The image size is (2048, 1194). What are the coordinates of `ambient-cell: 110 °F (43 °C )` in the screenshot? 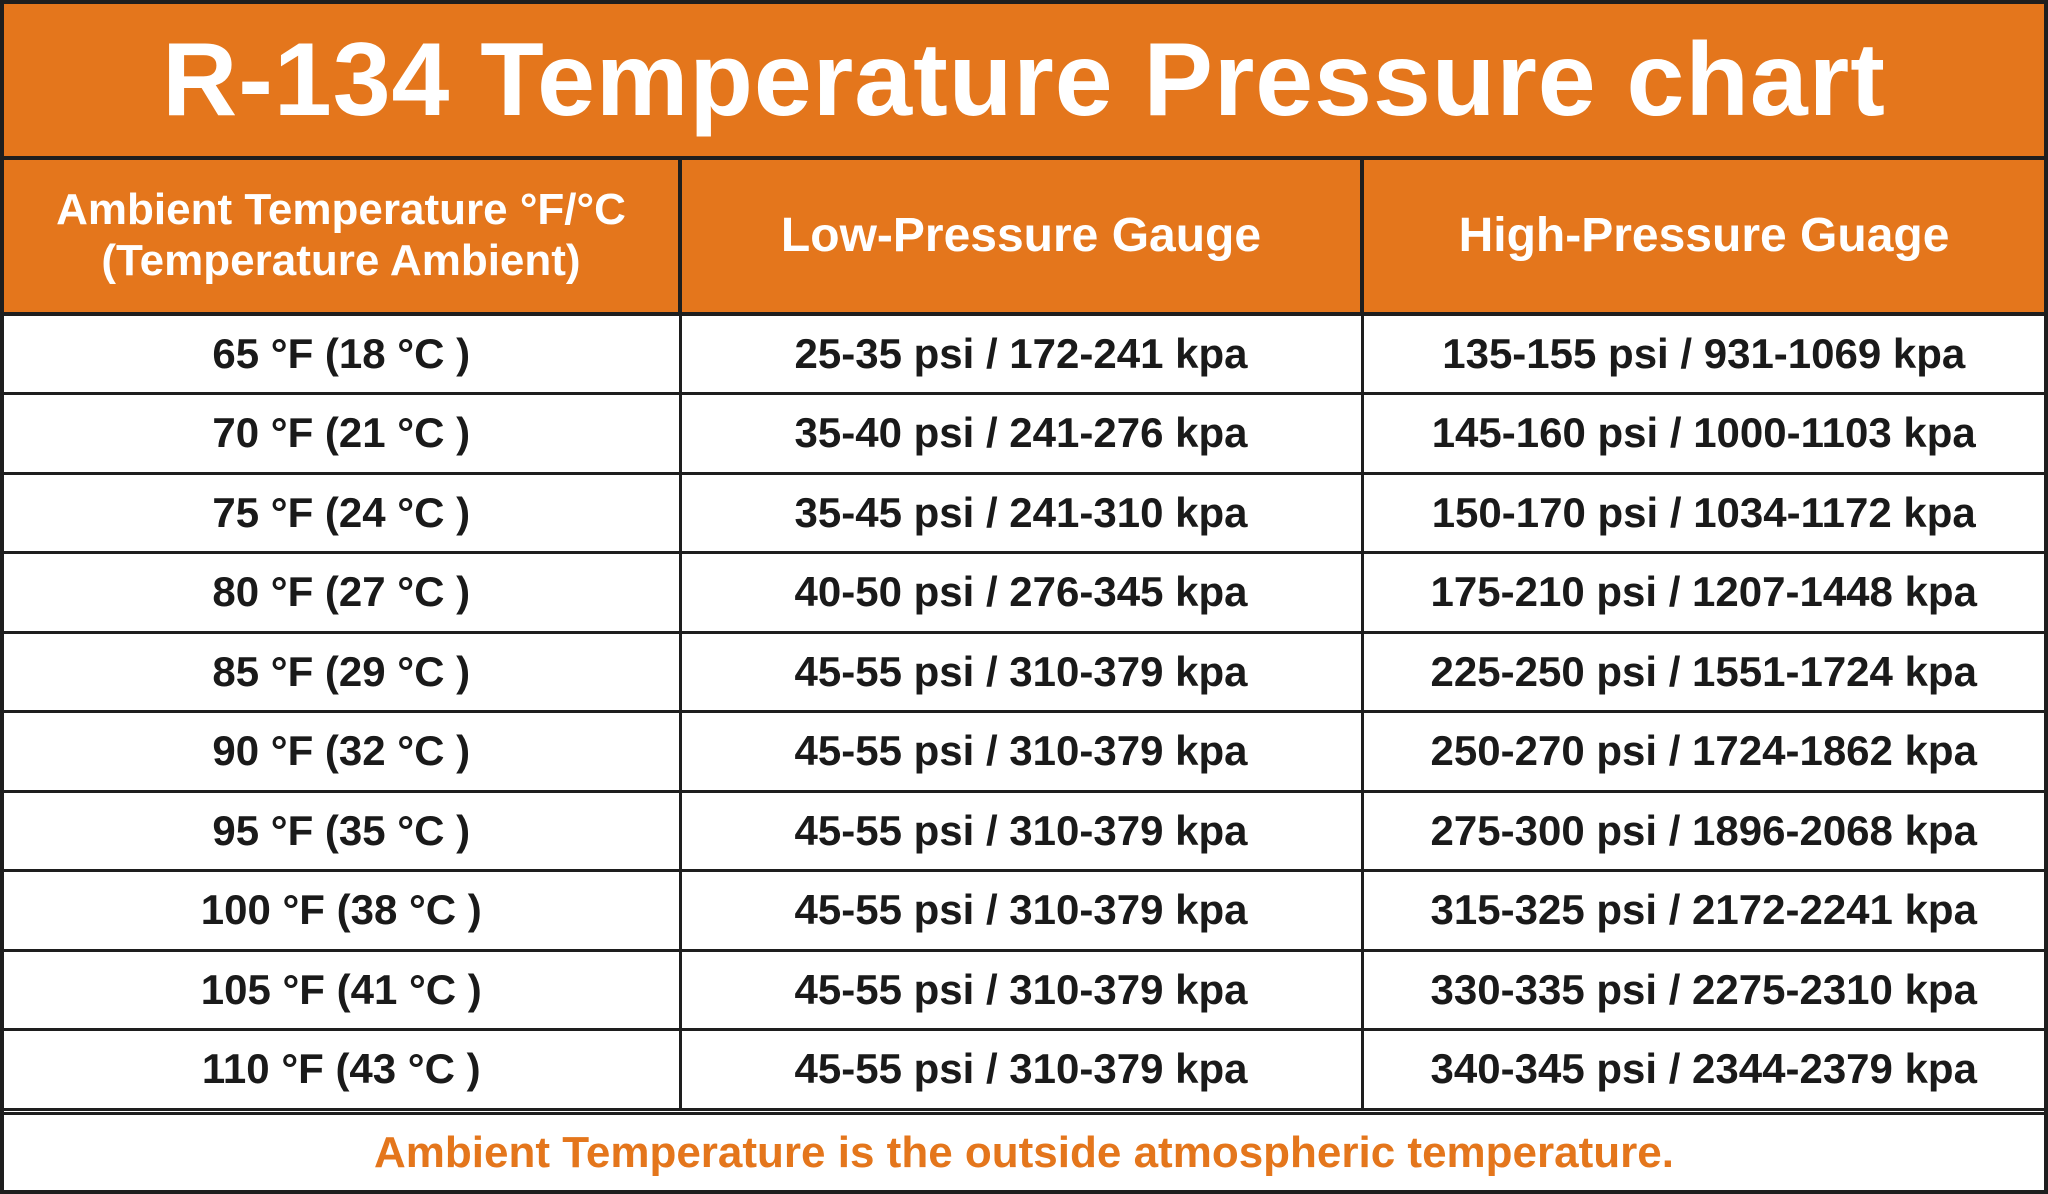 It's located at (343, 1069).